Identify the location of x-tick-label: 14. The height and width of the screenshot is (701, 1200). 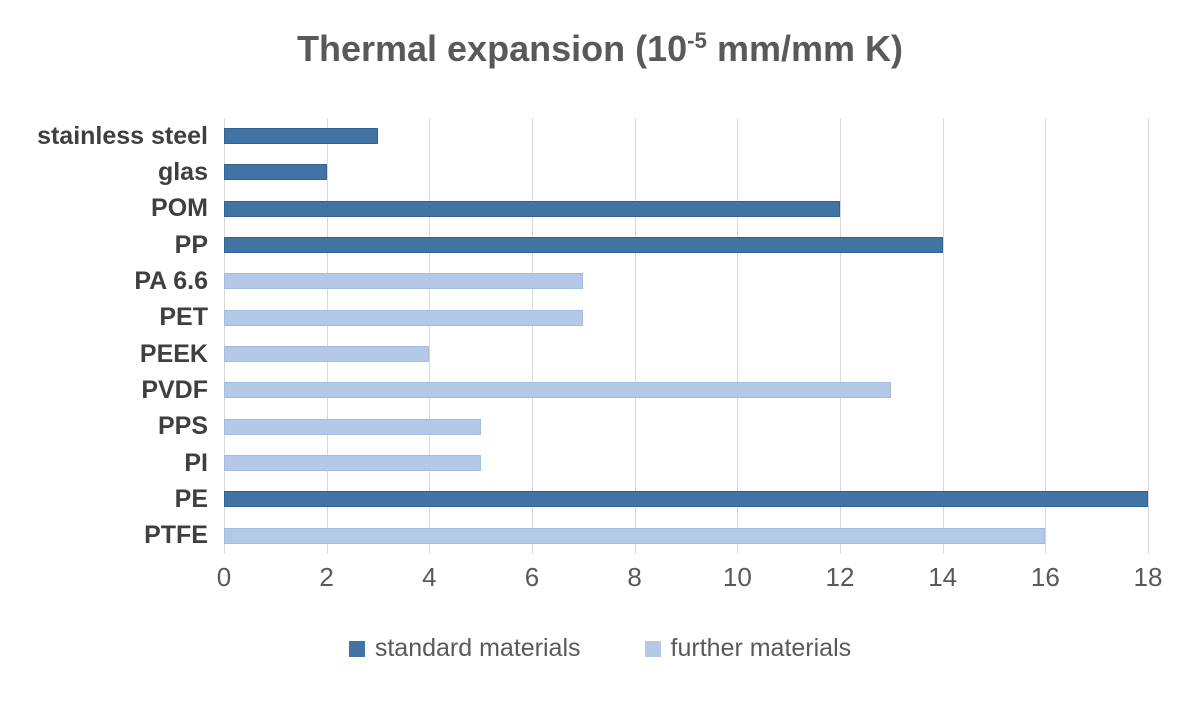
(943, 577).